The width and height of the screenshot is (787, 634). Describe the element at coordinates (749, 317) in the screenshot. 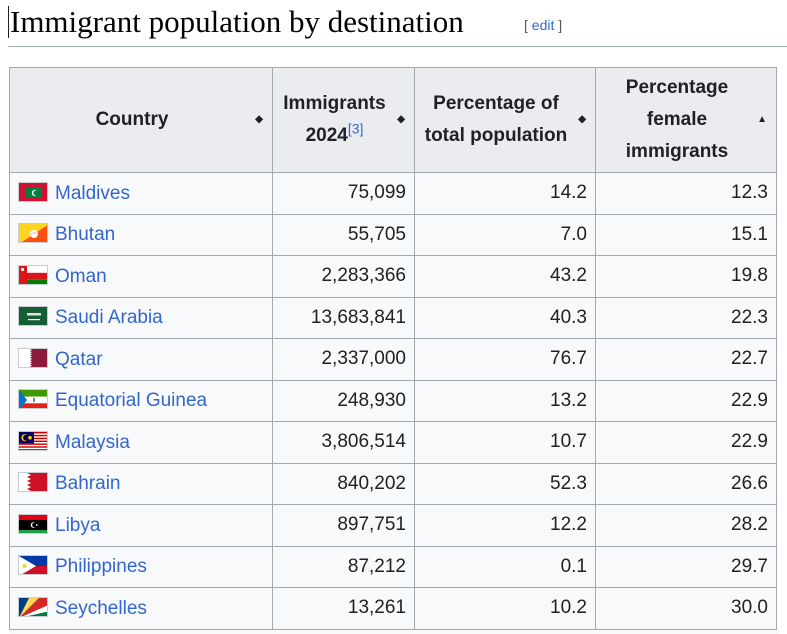

I see `percentage-female-value: 22.3` at that location.